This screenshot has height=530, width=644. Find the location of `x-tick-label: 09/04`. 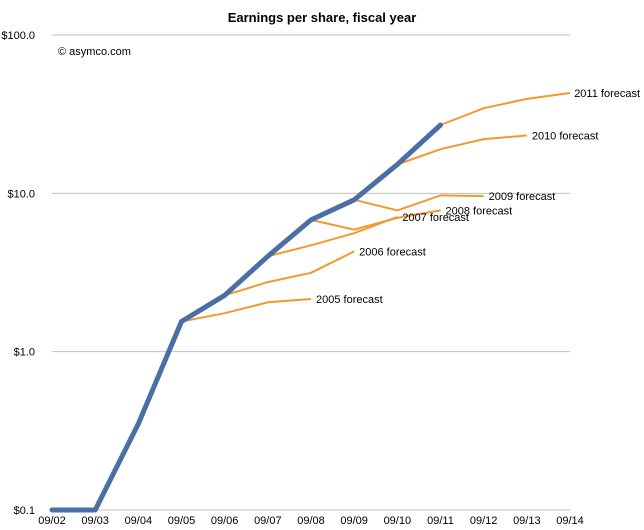

x-tick-label: 09/04 is located at coordinates (139, 521).